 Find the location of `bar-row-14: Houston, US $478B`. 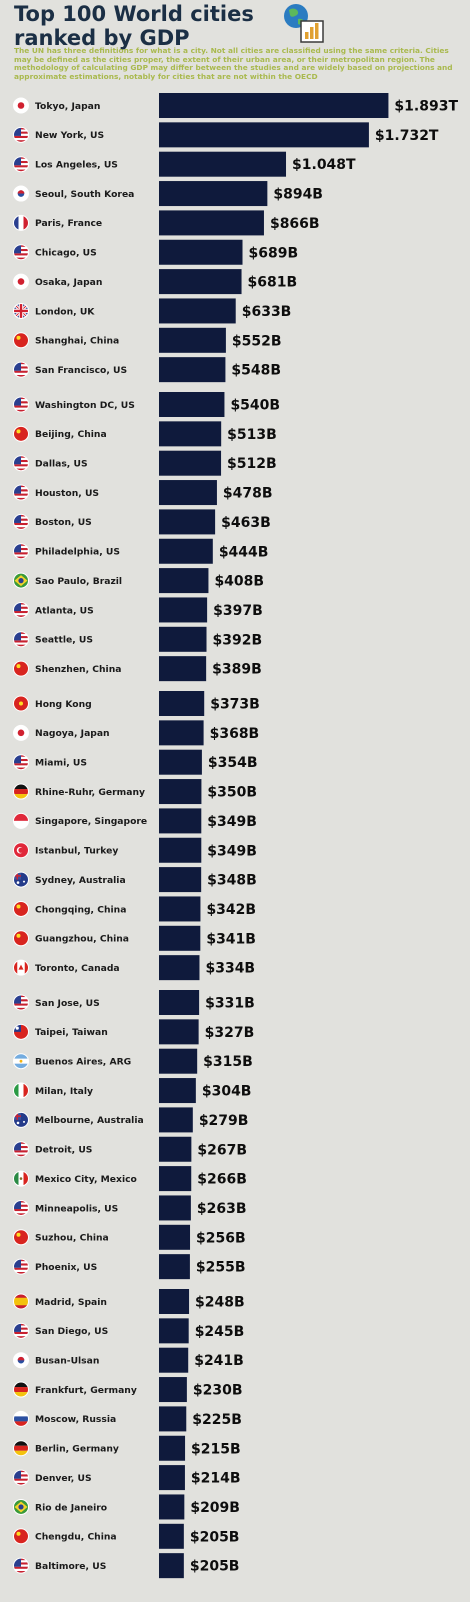

bar-row-14: Houston, US $478B is located at coordinates (143, 493).